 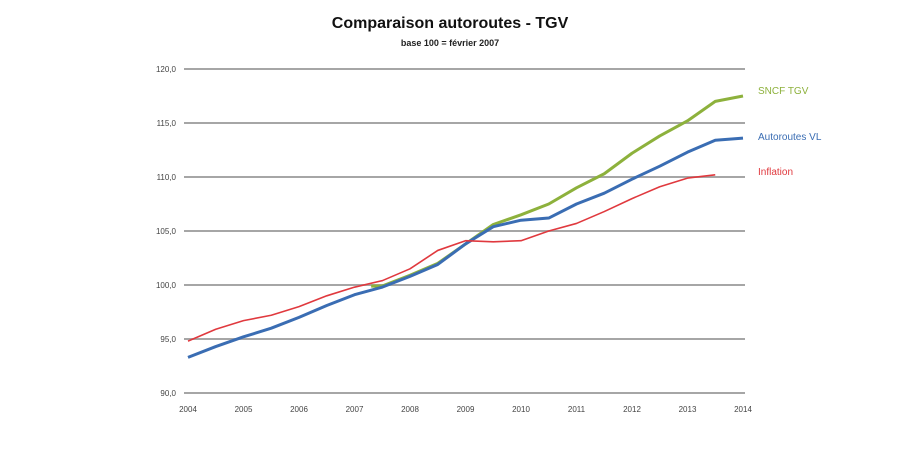 I want to click on y-tick-label: 120,0, so click(x=166, y=69).